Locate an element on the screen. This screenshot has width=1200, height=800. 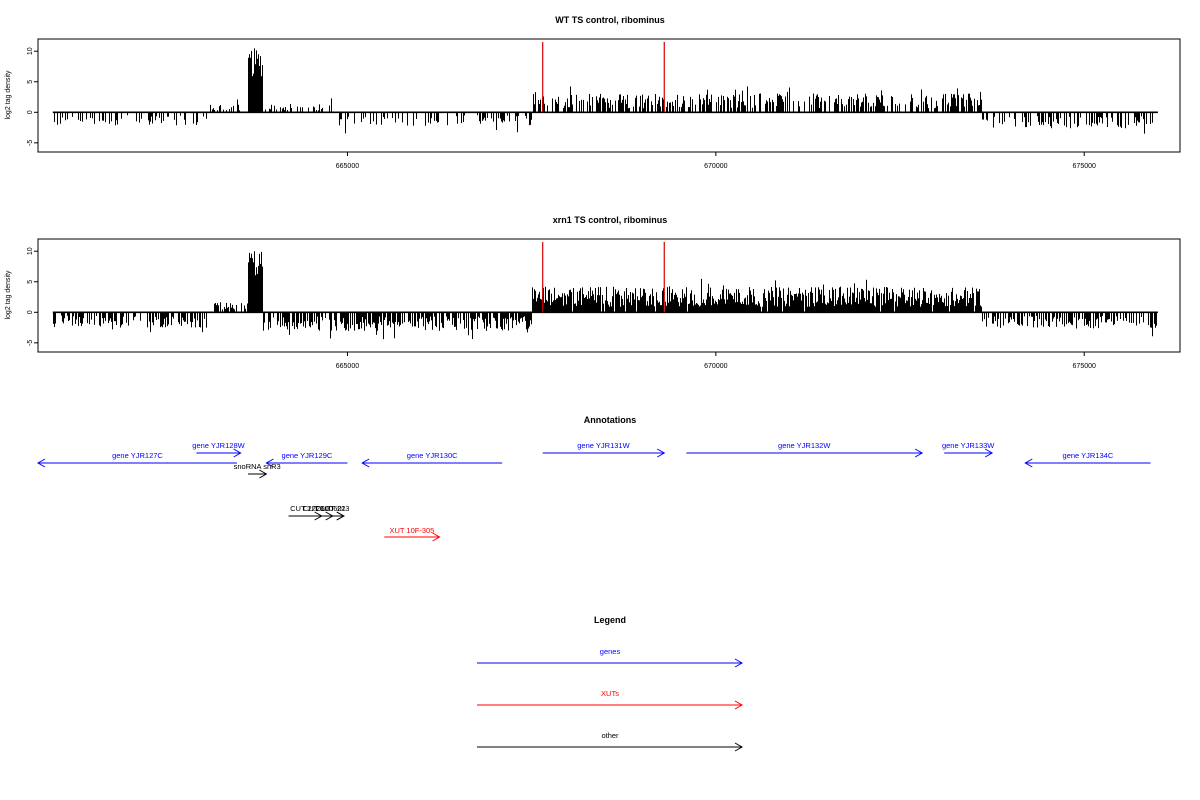
feature-label: gene YJR128W is located at coordinates (218, 445).